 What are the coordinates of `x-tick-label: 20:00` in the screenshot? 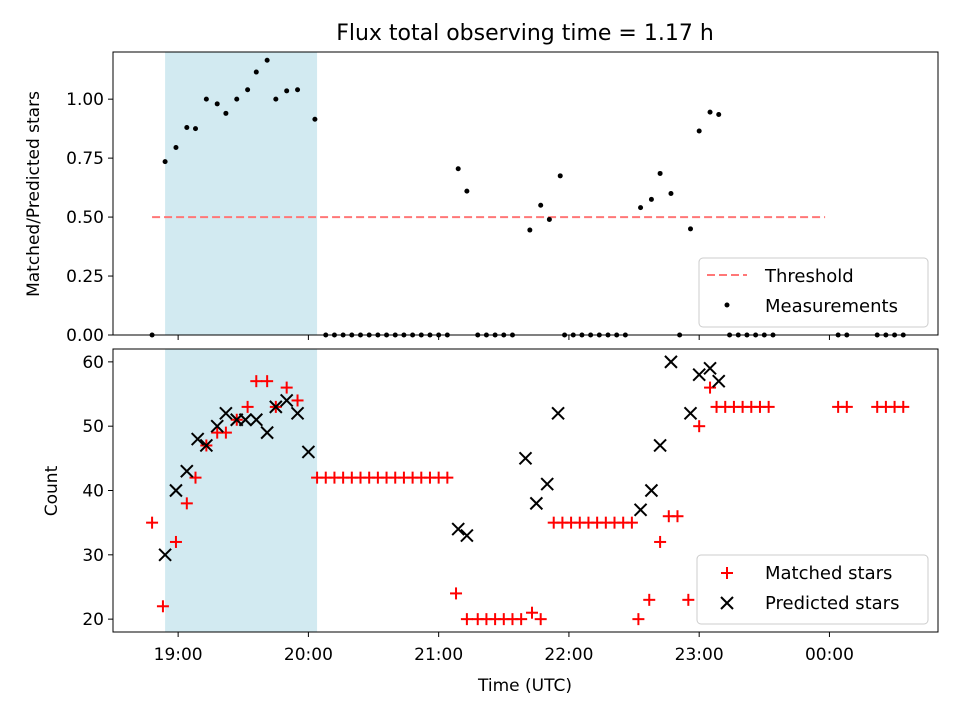 It's located at (308, 655).